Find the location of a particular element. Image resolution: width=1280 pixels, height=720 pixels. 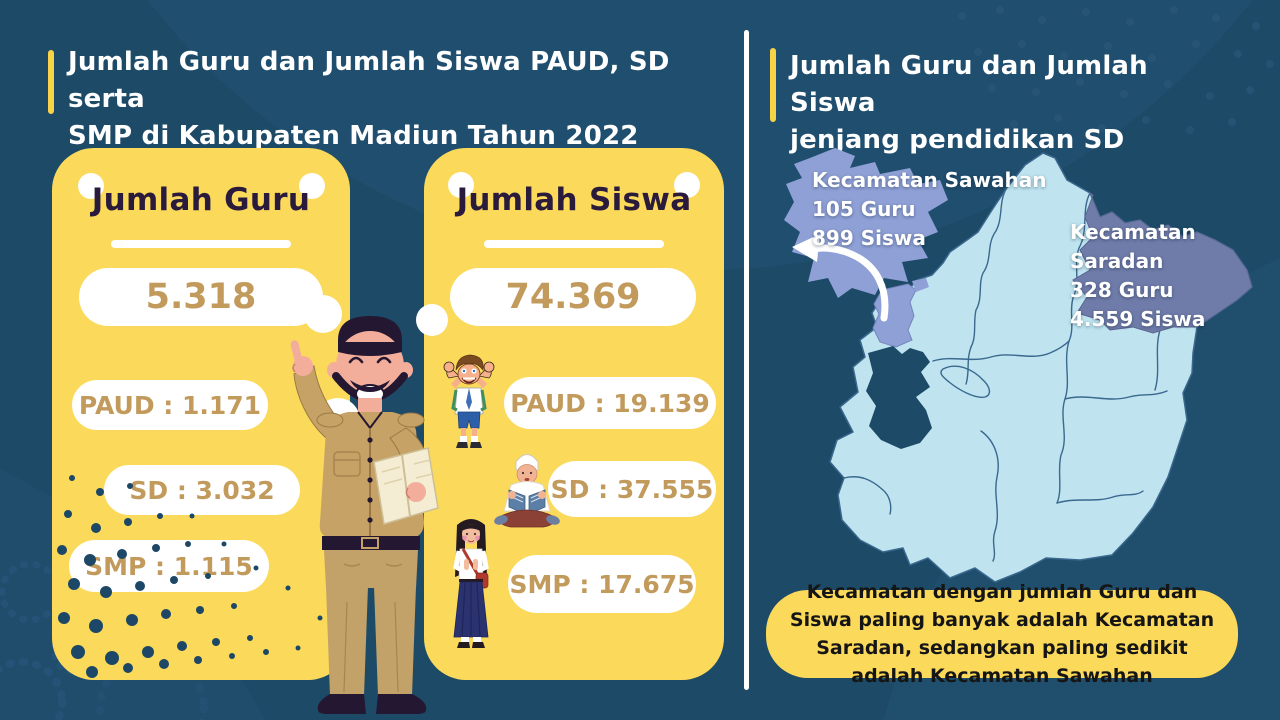

guru-smp-pill: SMP : 1.115 is located at coordinates (169, 566).